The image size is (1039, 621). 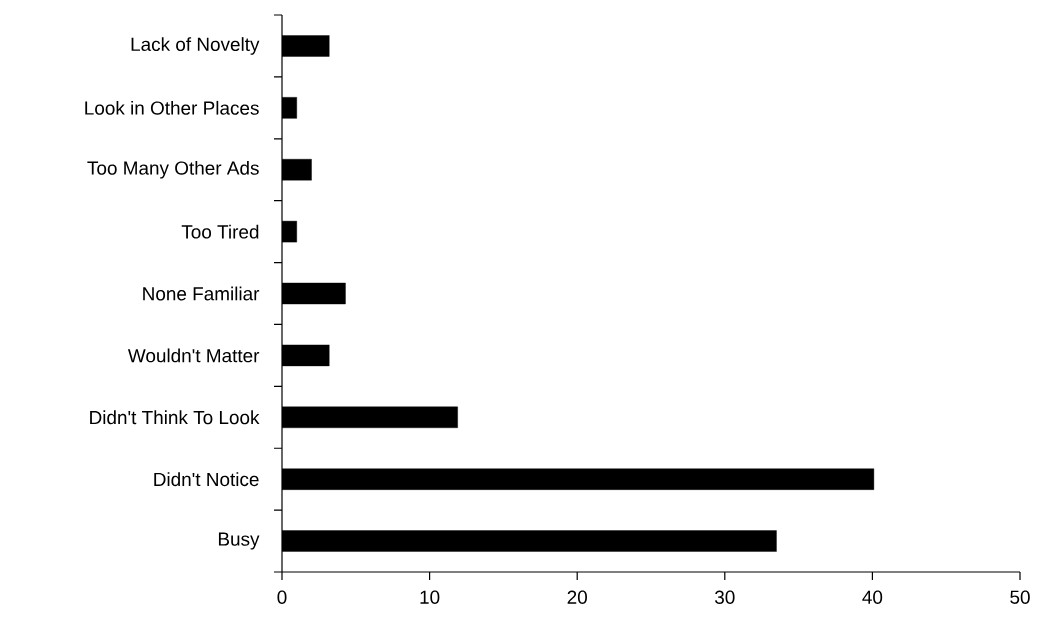 I want to click on y-tick-label: Busy, so click(x=239, y=541).